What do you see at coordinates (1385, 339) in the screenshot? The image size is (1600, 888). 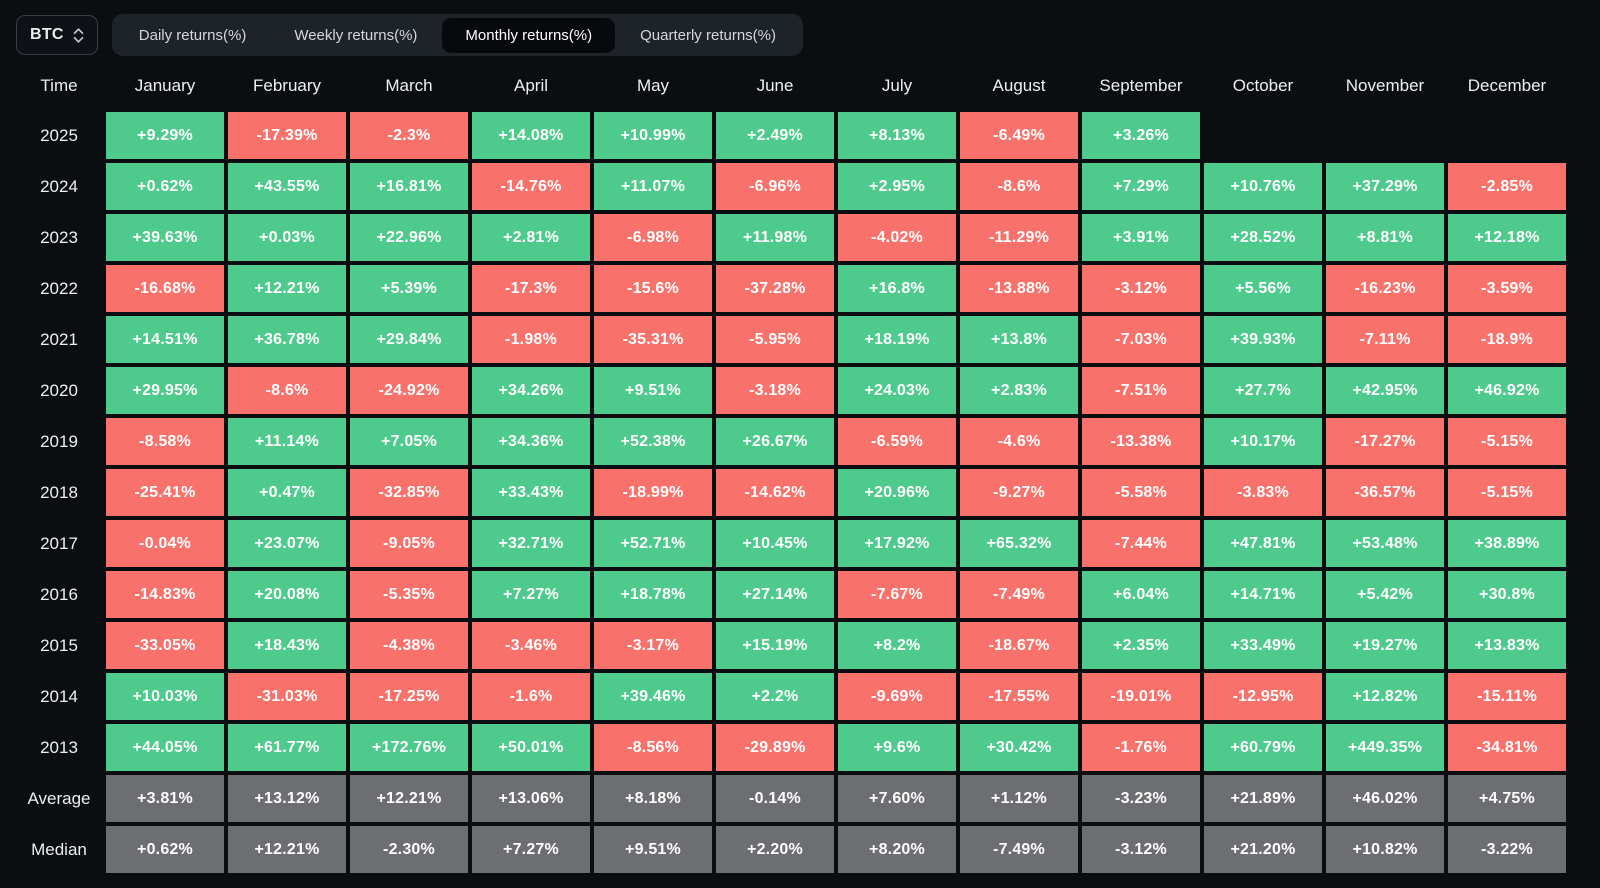 I see `return-cell: -7.11%` at bounding box center [1385, 339].